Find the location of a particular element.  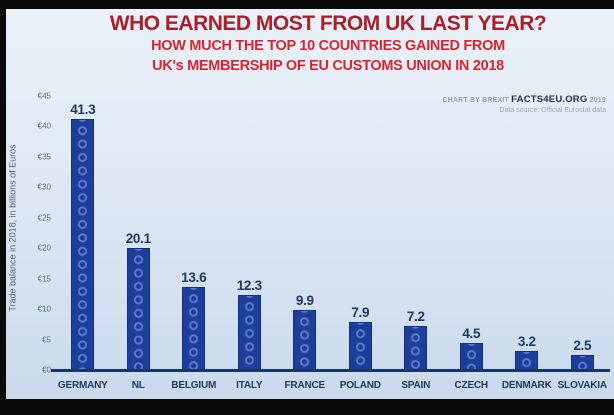

bar-value-label: 9.9 is located at coordinates (304, 300).